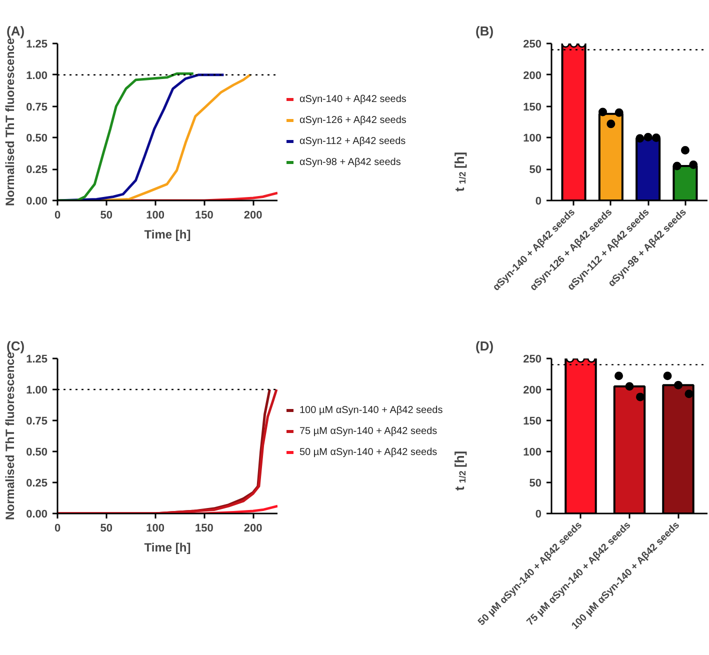 The width and height of the screenshot is (709, 655). Describe the element at coordinates (15, 31) in the screenshot. I see `chart-title: (A)` at that location.